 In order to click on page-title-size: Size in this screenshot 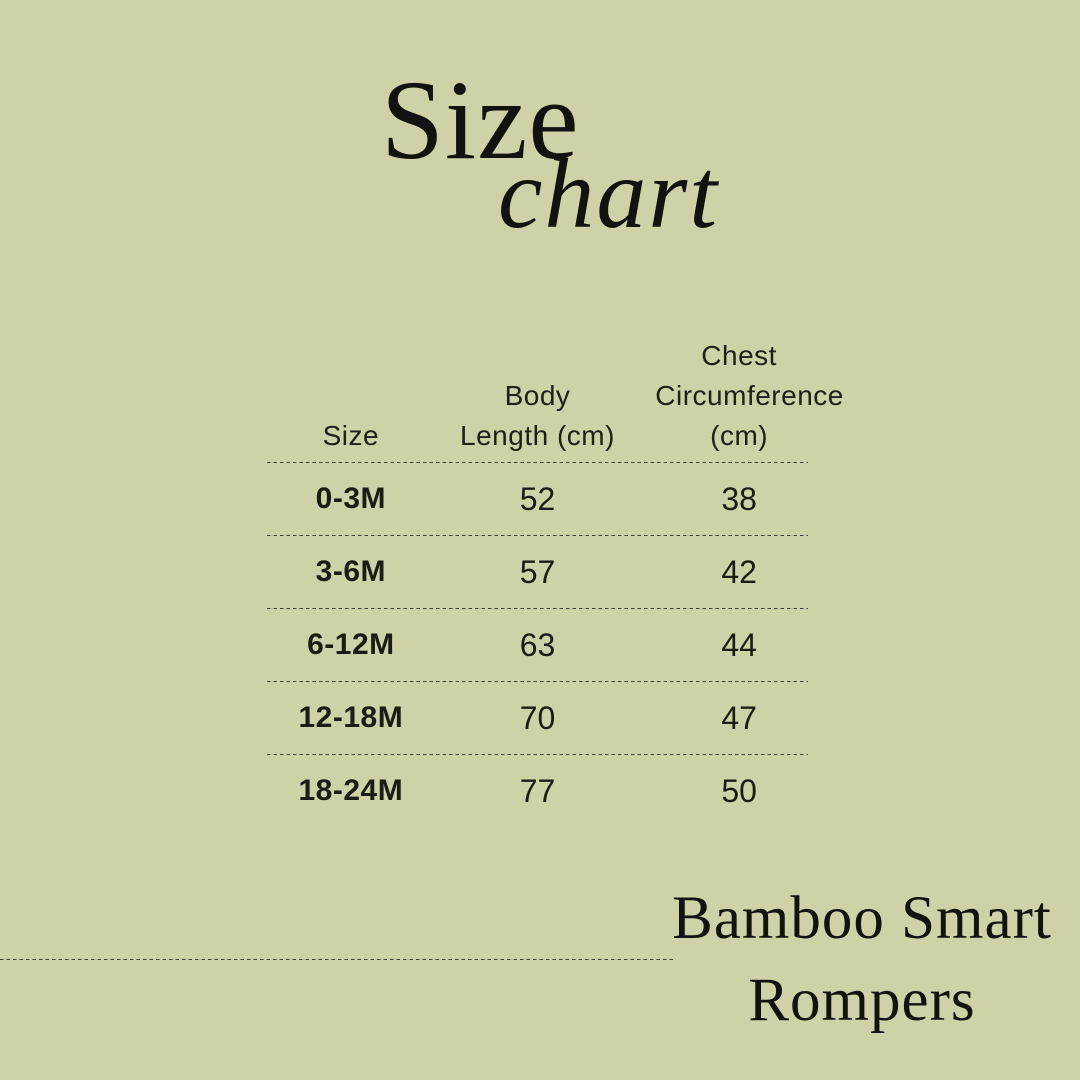, I will do `click(480, 120)`.